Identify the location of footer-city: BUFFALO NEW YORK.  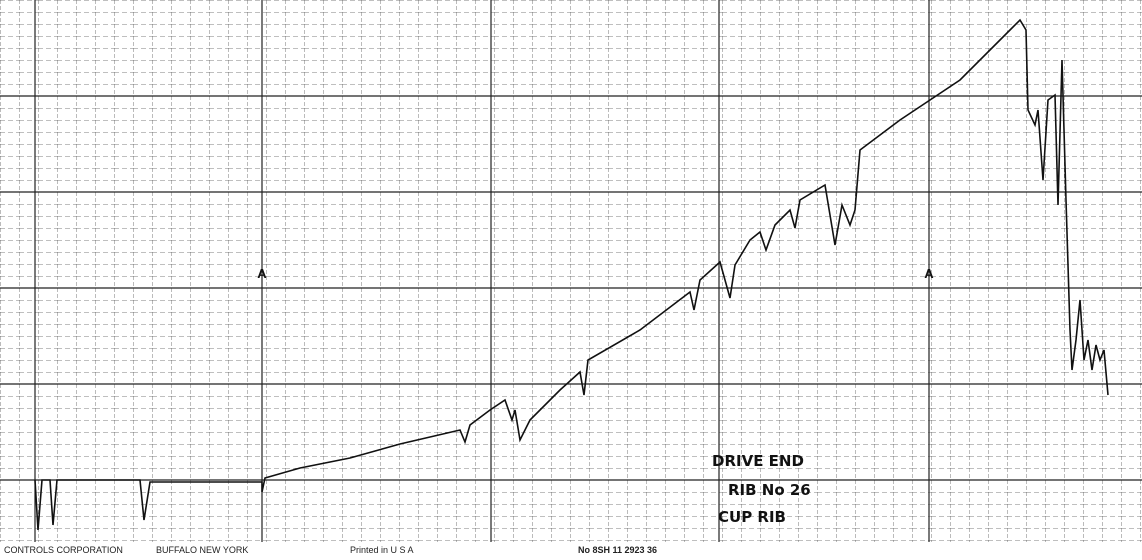
(202, 550).